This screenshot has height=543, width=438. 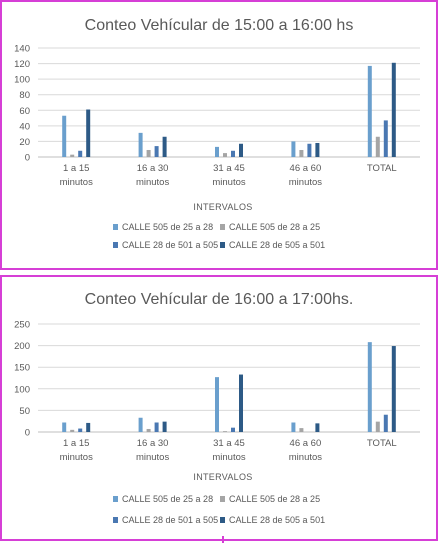 I want to click on legend-label: CALLE 28 de 505 a 501, so click(x=277, y=245).